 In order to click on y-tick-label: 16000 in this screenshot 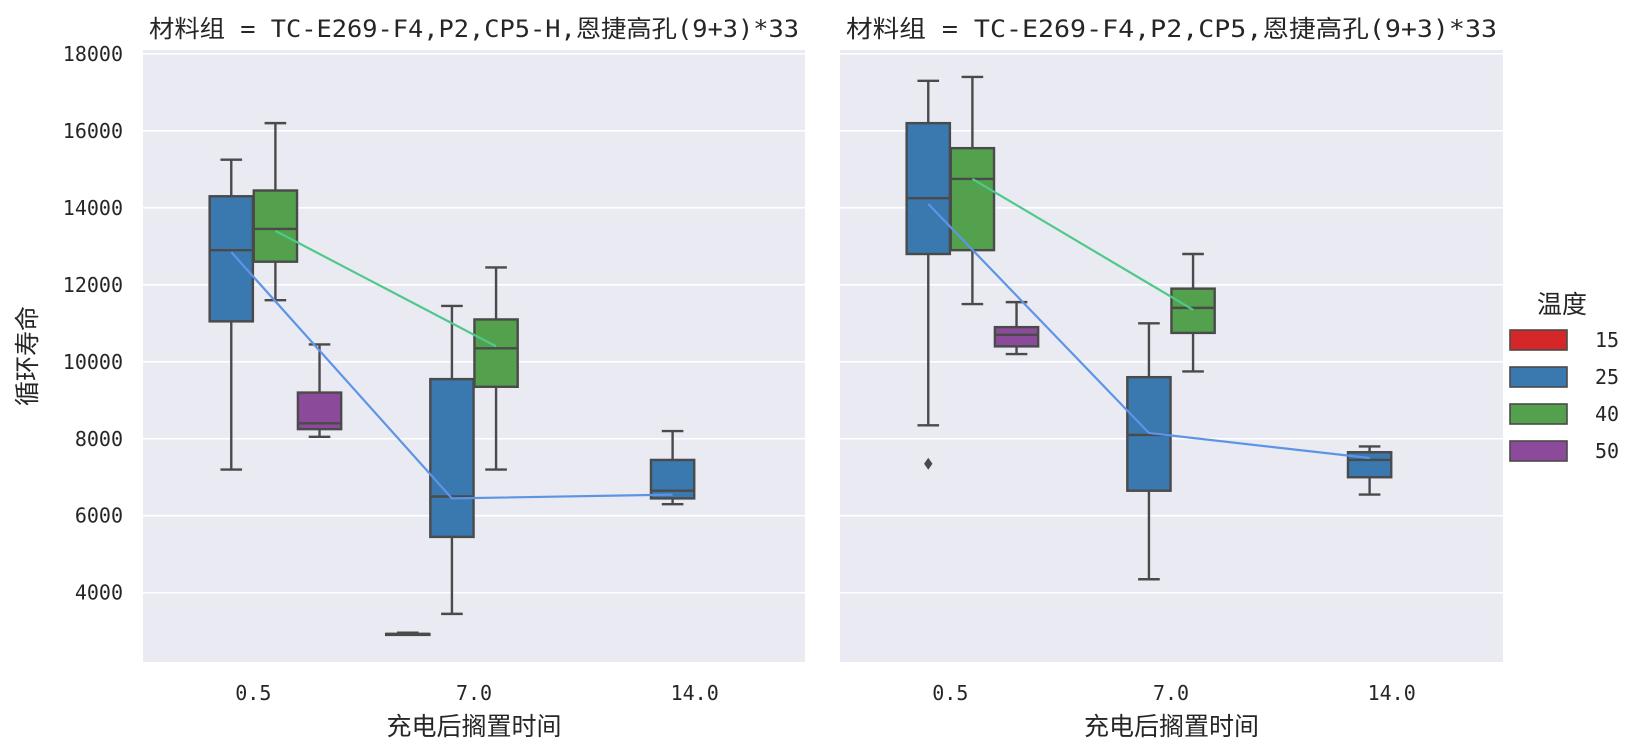, I will do `click(93, 131)`.